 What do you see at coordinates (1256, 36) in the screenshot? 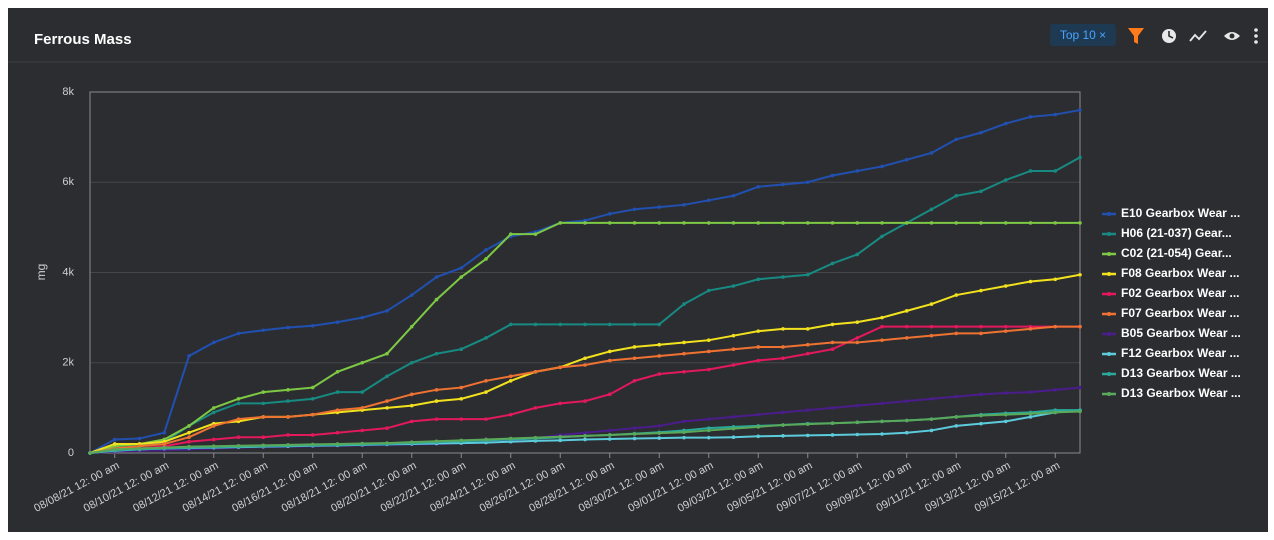
I see `menu-icon` at bounding box center [1256, 36].